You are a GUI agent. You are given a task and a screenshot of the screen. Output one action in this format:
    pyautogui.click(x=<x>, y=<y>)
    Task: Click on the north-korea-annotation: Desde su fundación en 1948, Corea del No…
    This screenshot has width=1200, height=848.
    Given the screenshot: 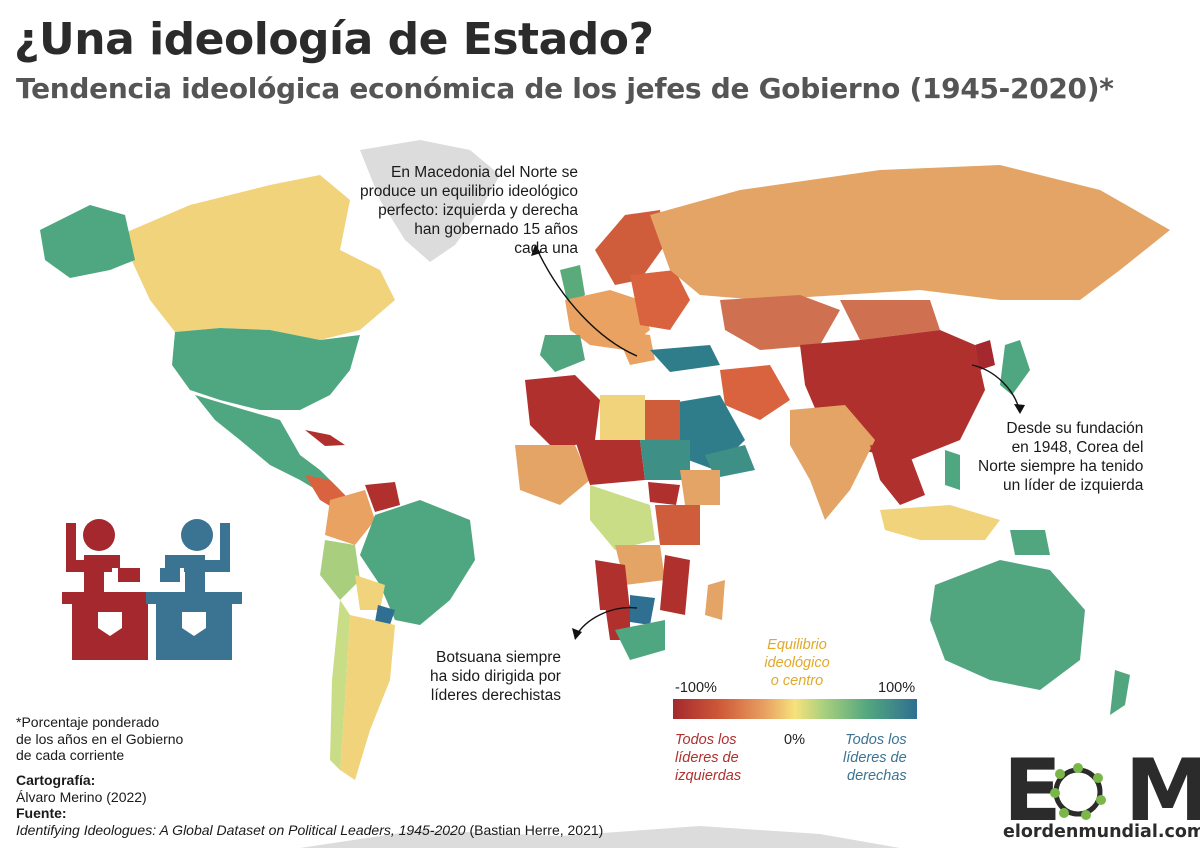 What is the action you would take?
    pyautogui.click(x=1061, y=457)
    